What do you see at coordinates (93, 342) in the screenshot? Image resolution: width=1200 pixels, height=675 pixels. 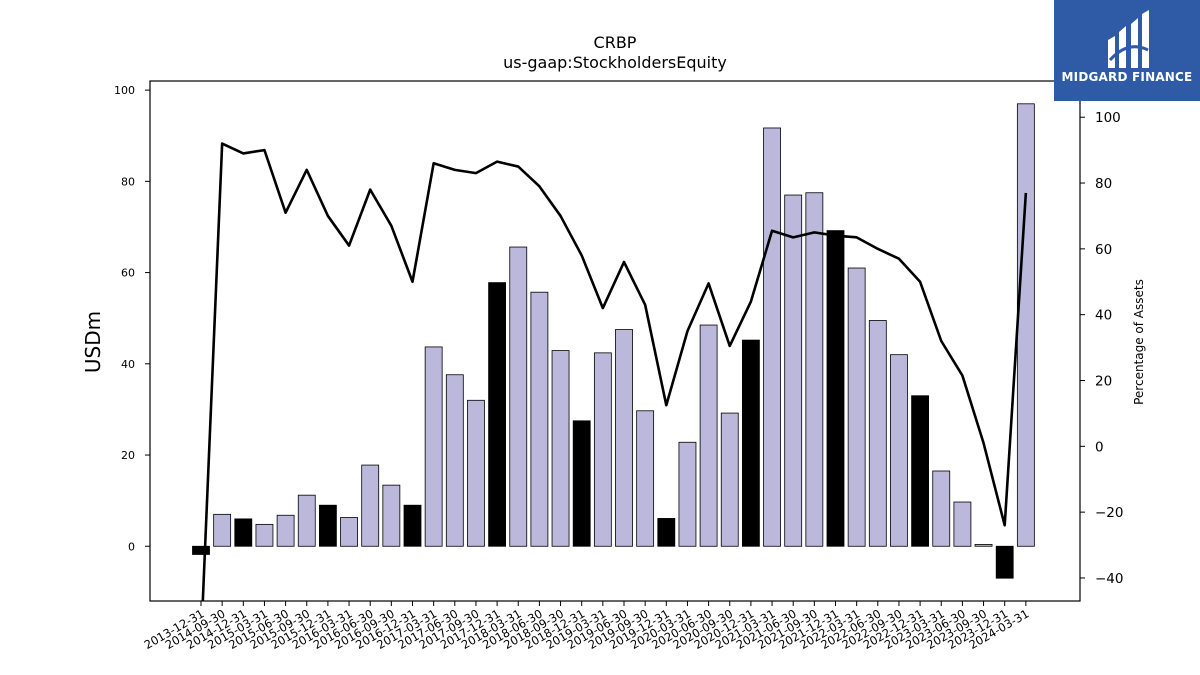 I see `y-axis-label: USDm` at bounding box center [93, 342].